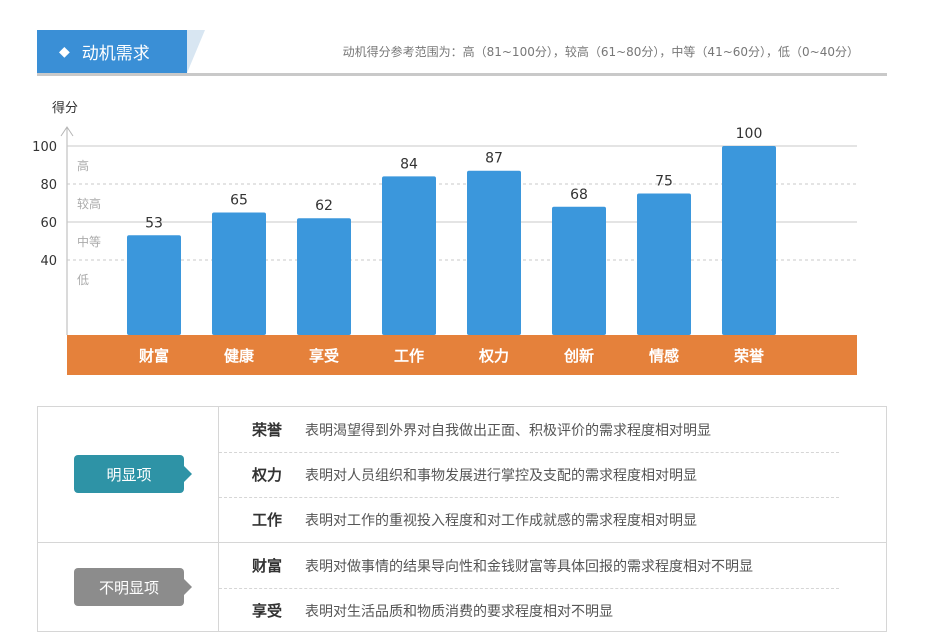  Describe the element at coordinates (266, 566) in the screenshot. I see `row-name: 财富` at that location.